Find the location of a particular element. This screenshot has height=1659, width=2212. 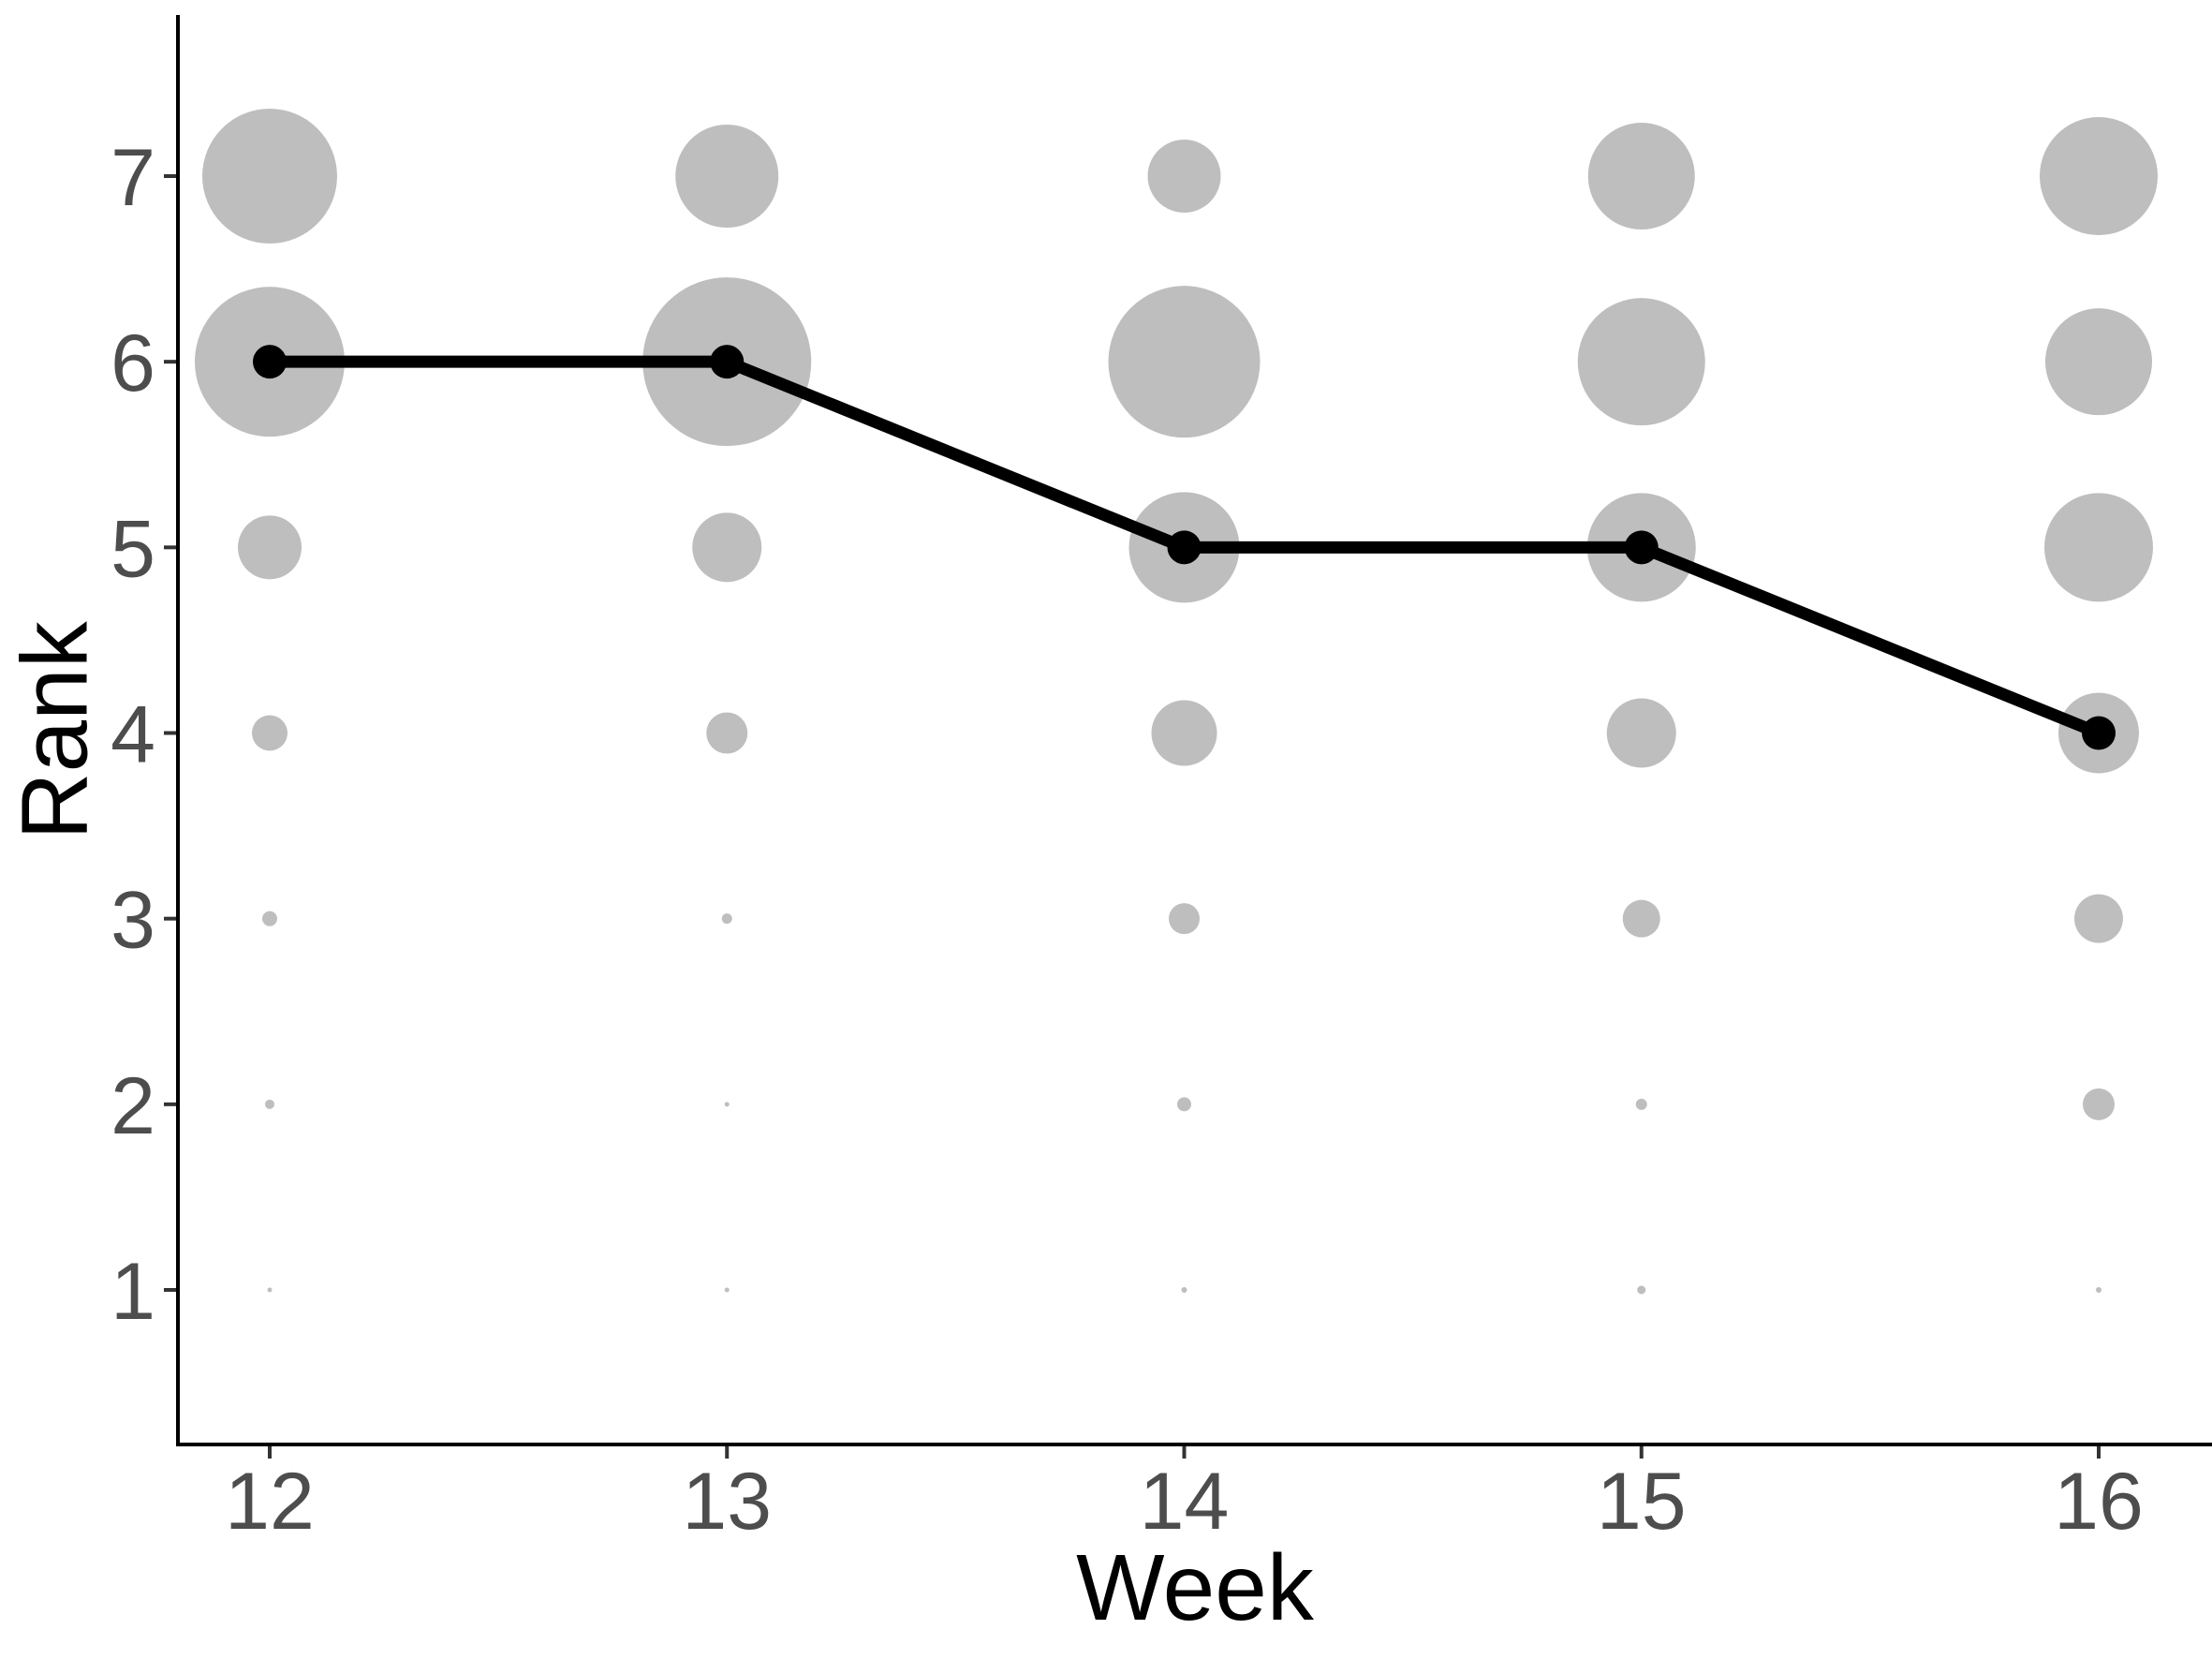

bubble-week12-rank1 is located at coordinates (270, 1290).